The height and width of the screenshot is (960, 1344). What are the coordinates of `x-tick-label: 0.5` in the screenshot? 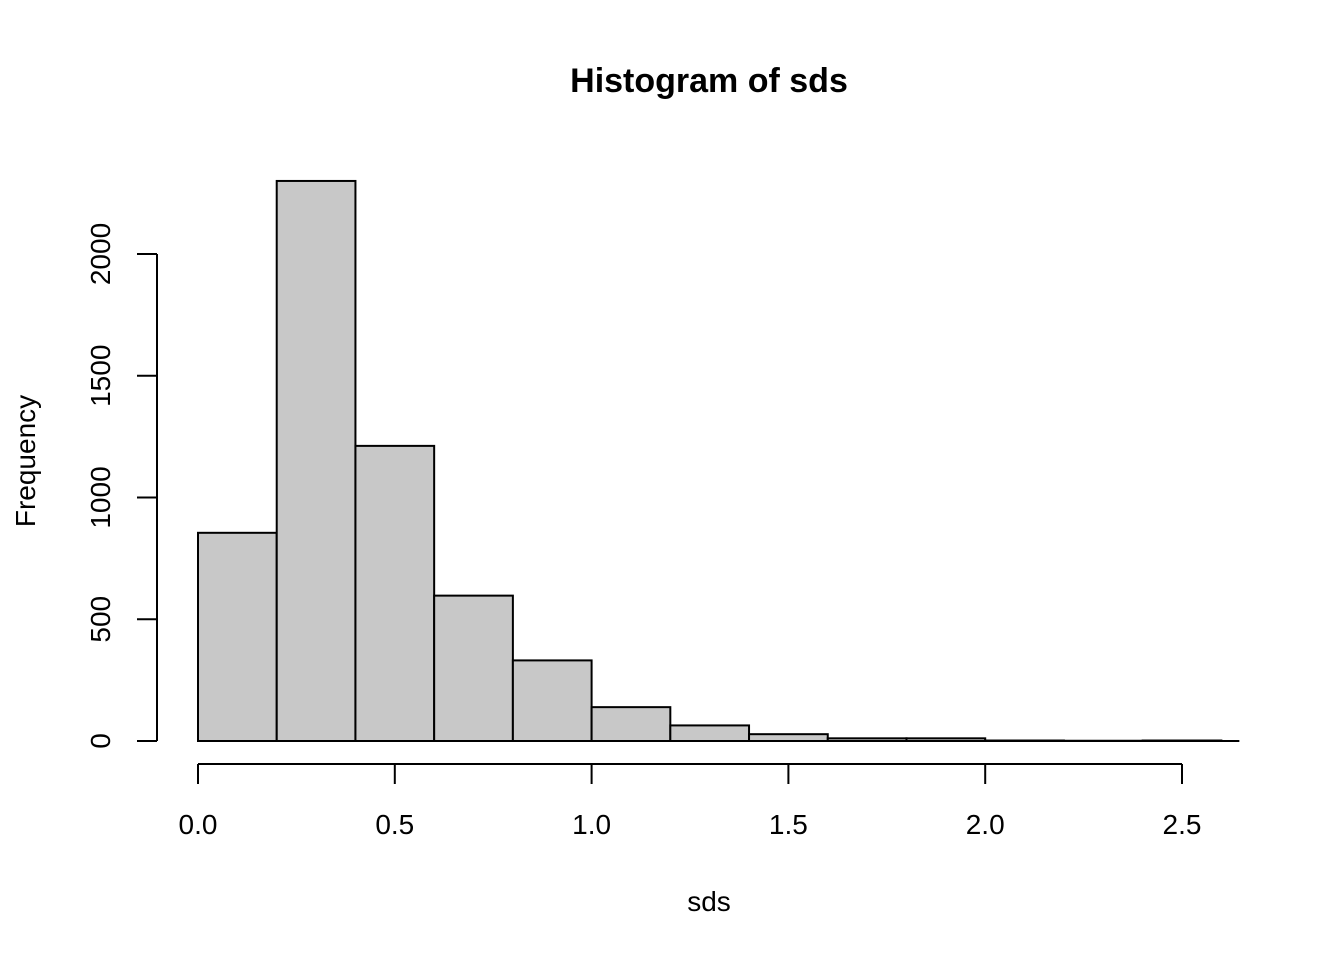 It's located at (394, 824).